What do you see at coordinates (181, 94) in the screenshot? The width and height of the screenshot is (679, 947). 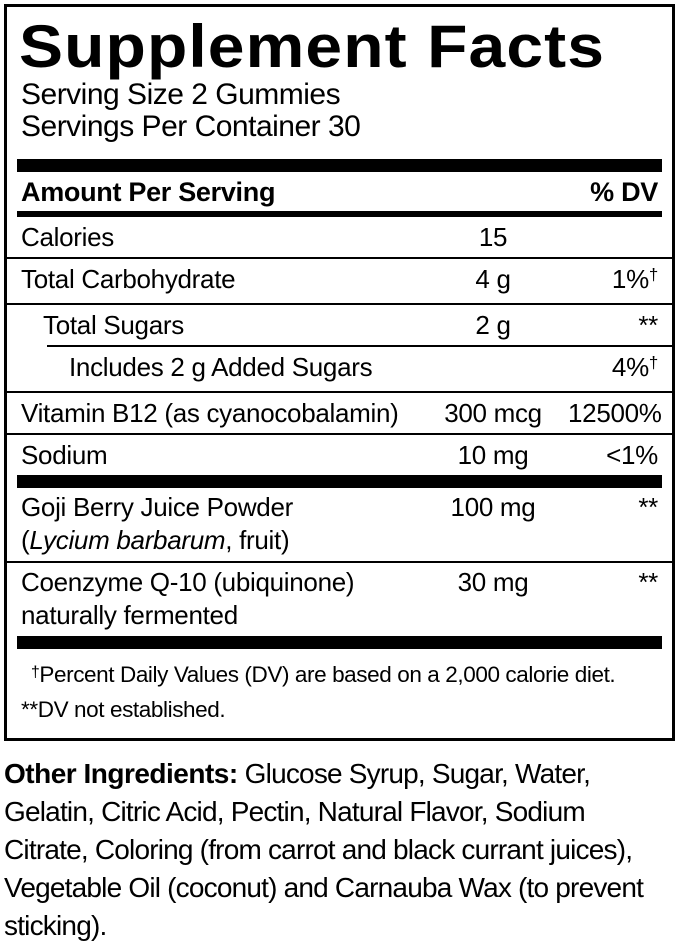 I see `serving-size: Serving Size 2 Gummies` at bounding box center [181, 94].